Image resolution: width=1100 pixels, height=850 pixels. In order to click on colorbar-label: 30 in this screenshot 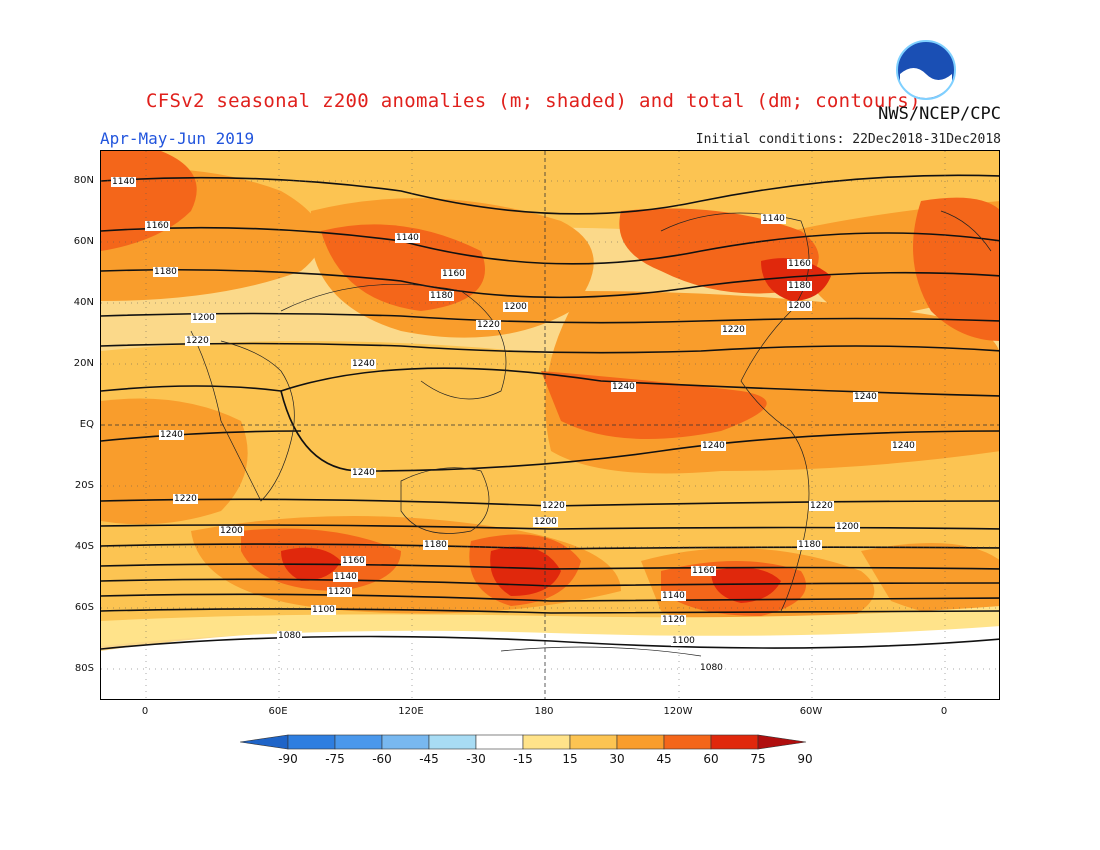, I will do `click(617, 759)`.